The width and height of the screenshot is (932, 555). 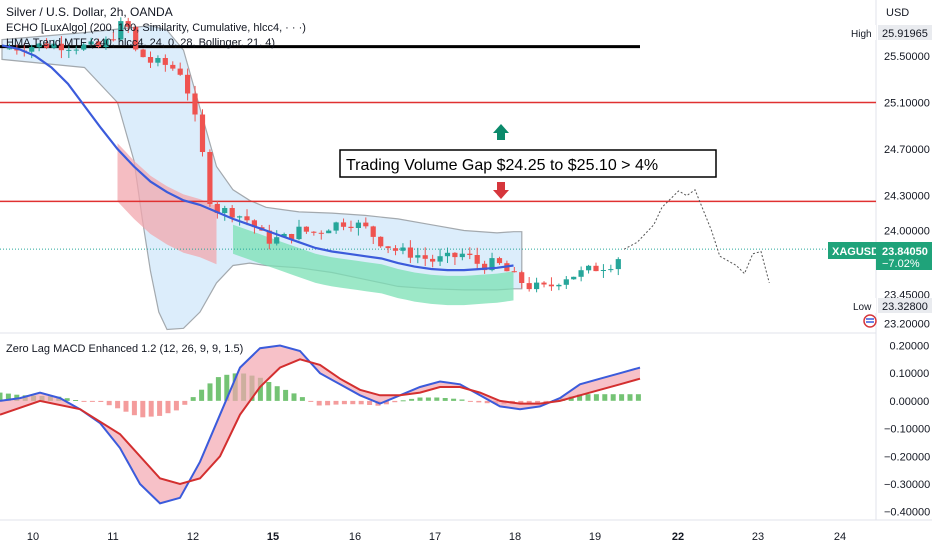 I want to click on high-label-box, so click(x=861, y=32).